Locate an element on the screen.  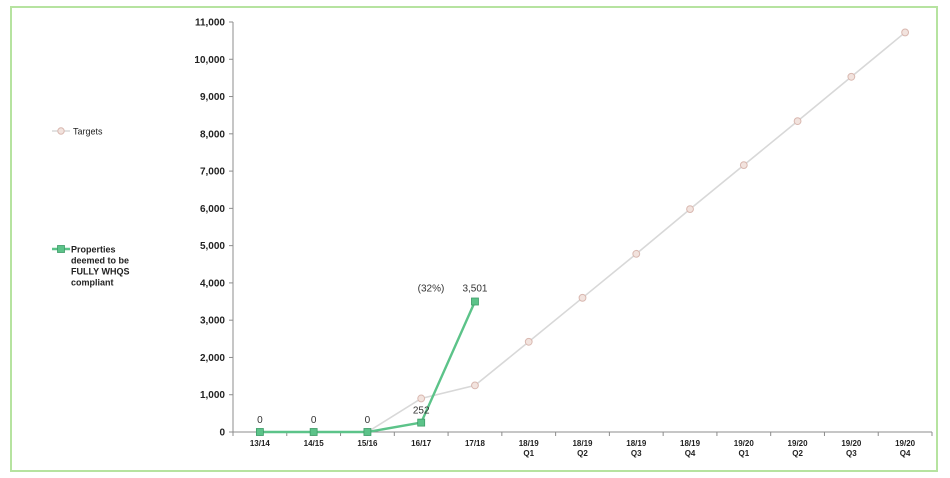
legend-compliant-label-line: deemed to be is located at coordinates (100, 261).